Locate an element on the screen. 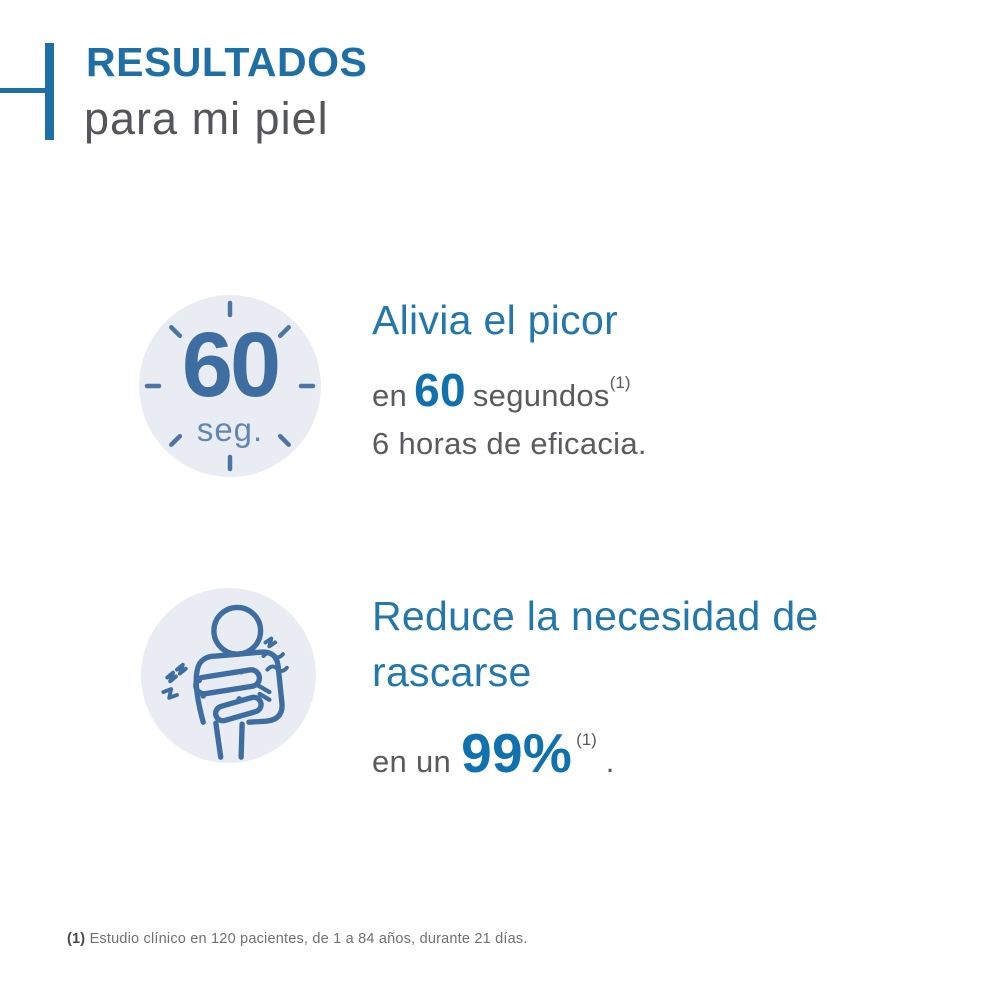  benefit-stat-line: en 60 segundos(1) is located at coordinates (509, 390).